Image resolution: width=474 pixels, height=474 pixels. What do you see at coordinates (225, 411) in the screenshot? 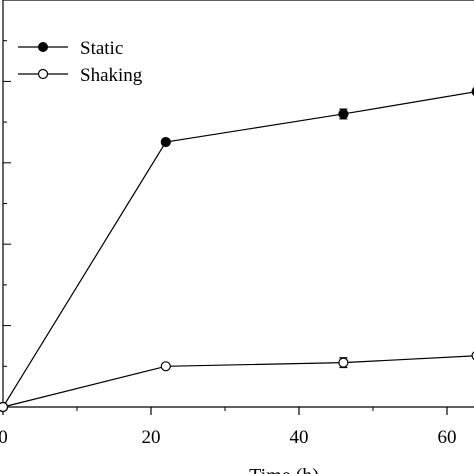
I see `x-ticks` at bounding box center [225, 411].